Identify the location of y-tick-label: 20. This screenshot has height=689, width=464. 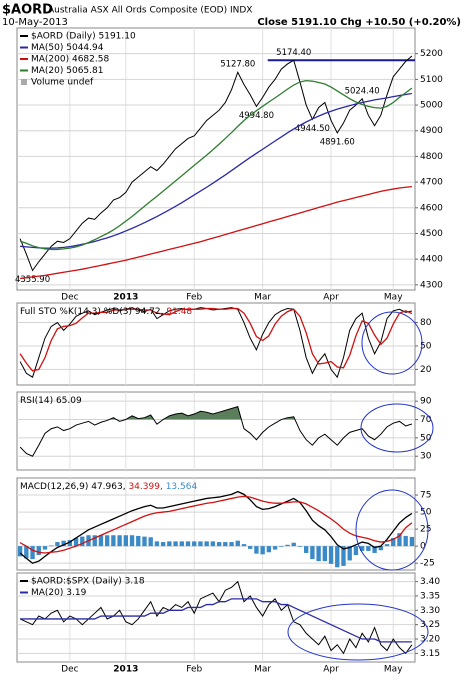
(426, 370).